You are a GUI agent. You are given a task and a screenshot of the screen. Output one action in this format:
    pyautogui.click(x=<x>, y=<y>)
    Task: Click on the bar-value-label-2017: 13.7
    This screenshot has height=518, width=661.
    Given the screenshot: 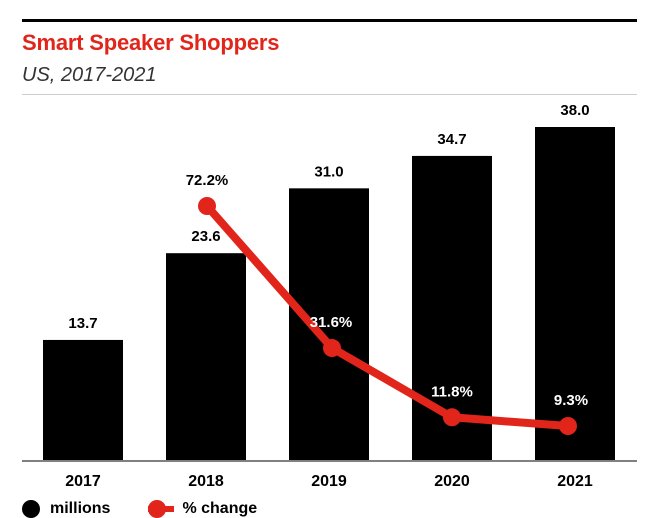 What is the action you would take?
    pyautogui.click(x=82, y=323)
    